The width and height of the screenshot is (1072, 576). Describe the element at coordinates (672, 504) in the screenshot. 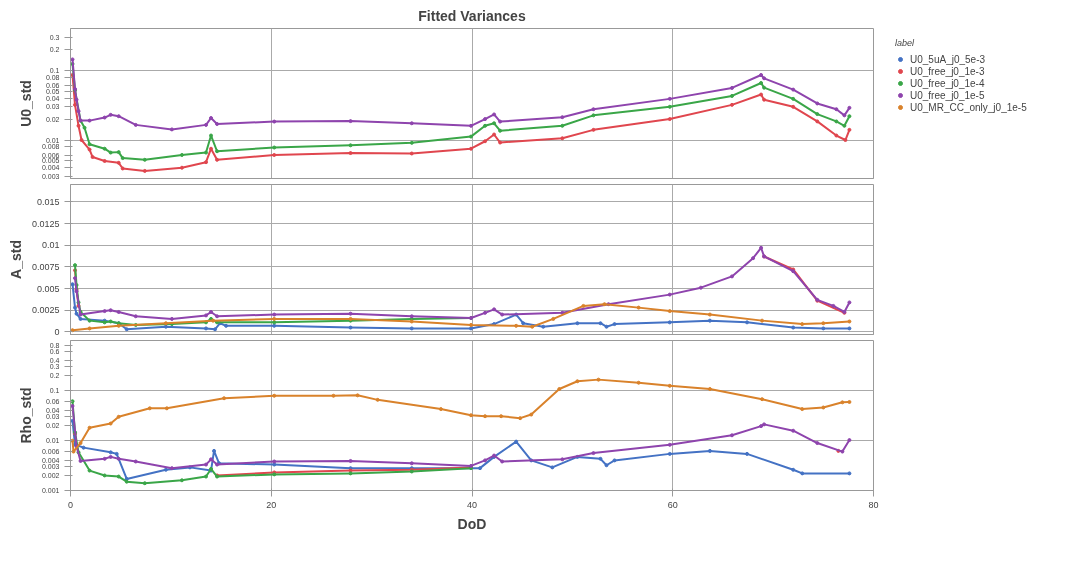

I see `x-tick-label: 60` at that location.